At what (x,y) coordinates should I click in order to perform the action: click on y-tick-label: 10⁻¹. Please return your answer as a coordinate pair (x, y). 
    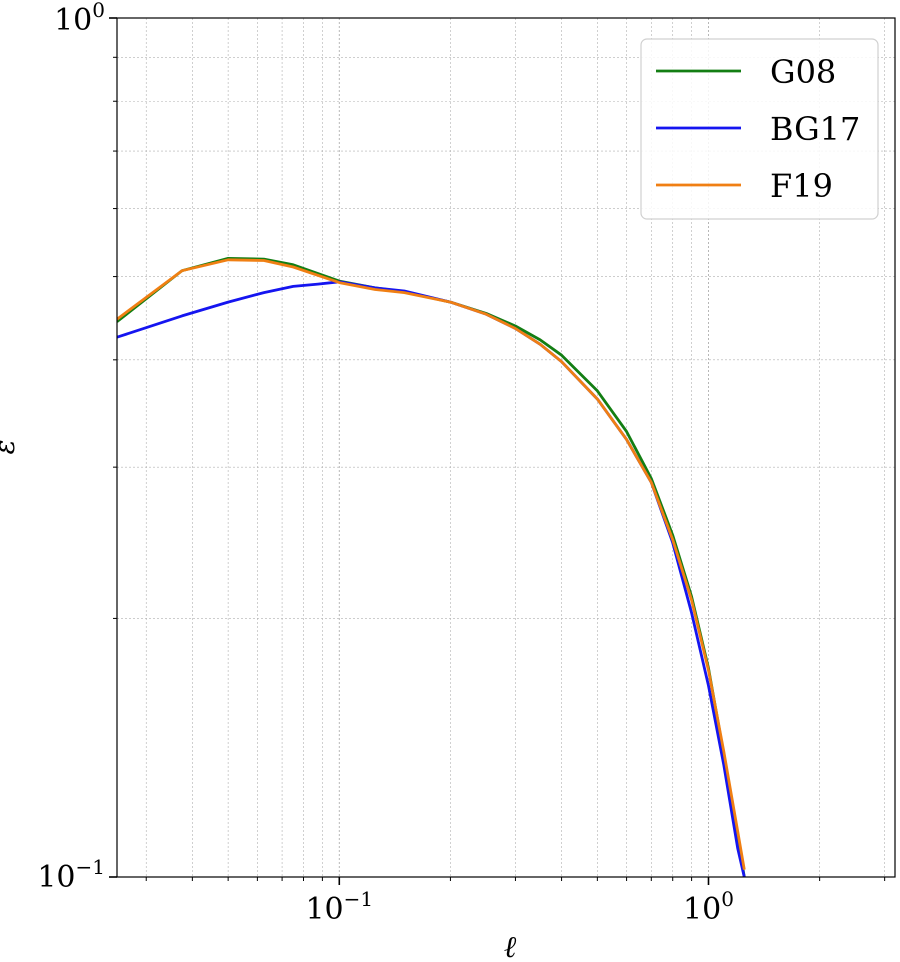
    Looking at the image, I should click on (71, 875).